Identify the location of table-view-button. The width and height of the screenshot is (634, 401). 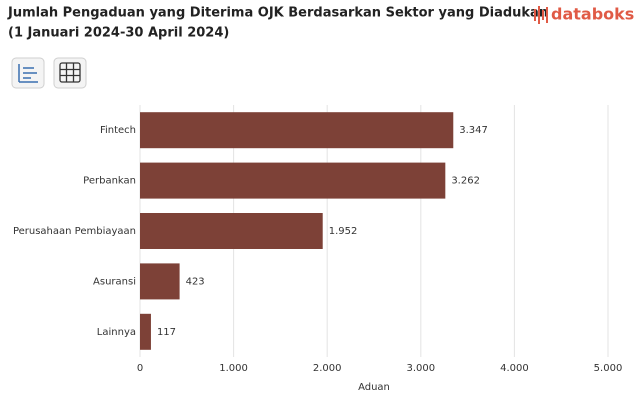
(70, 73).